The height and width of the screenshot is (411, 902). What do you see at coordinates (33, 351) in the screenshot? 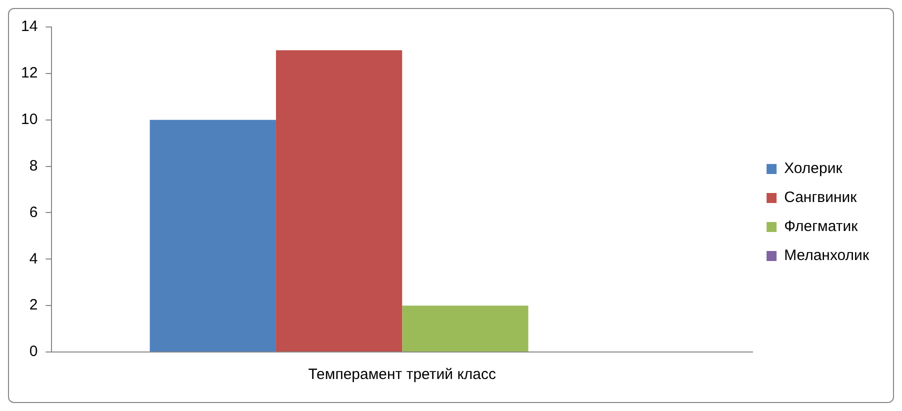
I see `y-tick-label: 0` at bounding box center [33, 351].